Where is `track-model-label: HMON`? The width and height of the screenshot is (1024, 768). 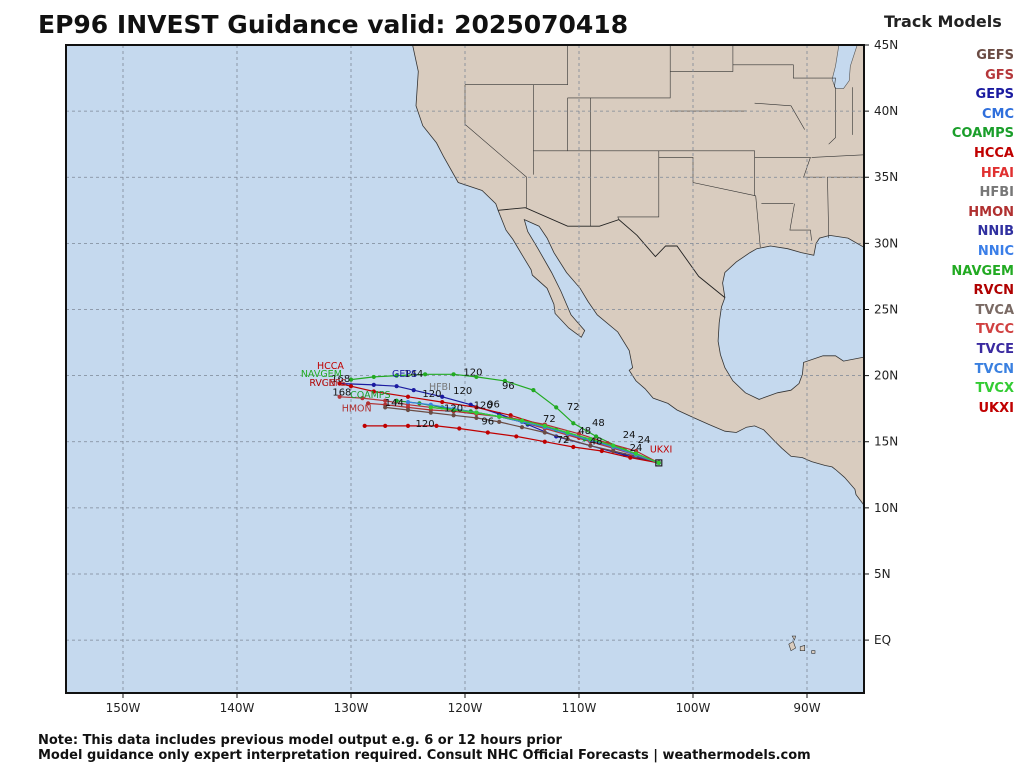
track-model-label: HMON is located at coordinates (357, 408).